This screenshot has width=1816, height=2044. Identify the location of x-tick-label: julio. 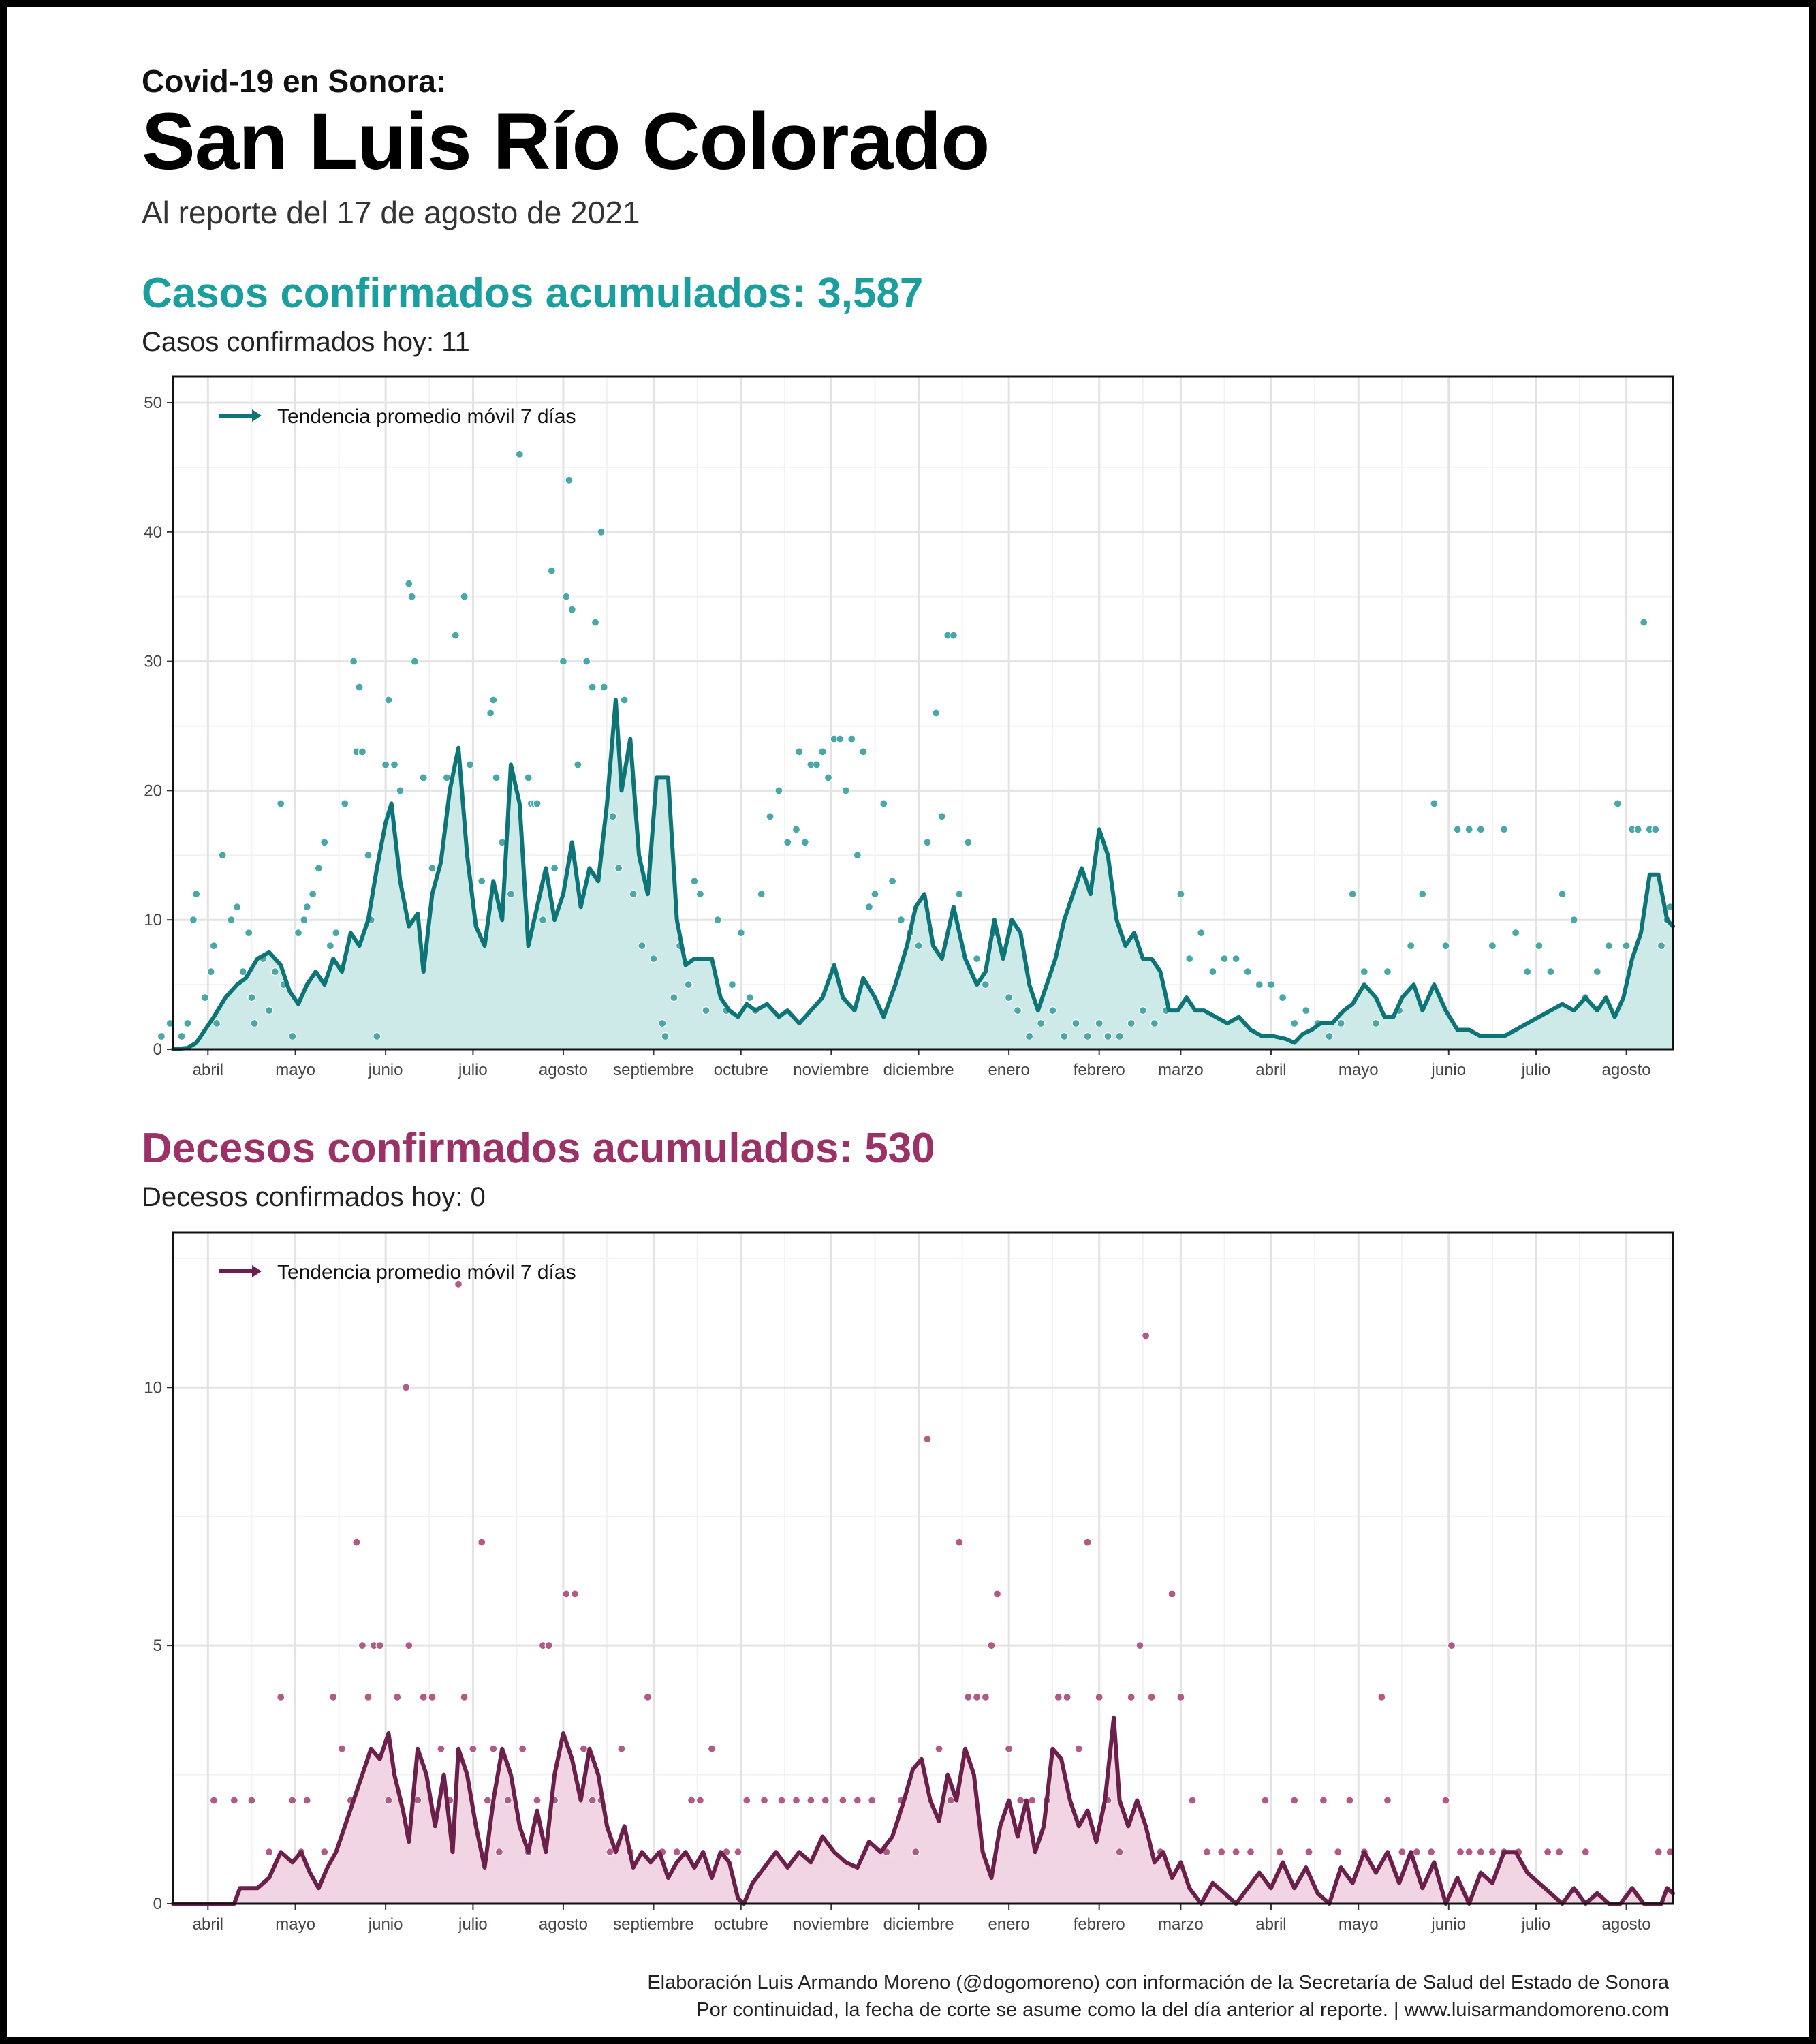
(1536, 1925).